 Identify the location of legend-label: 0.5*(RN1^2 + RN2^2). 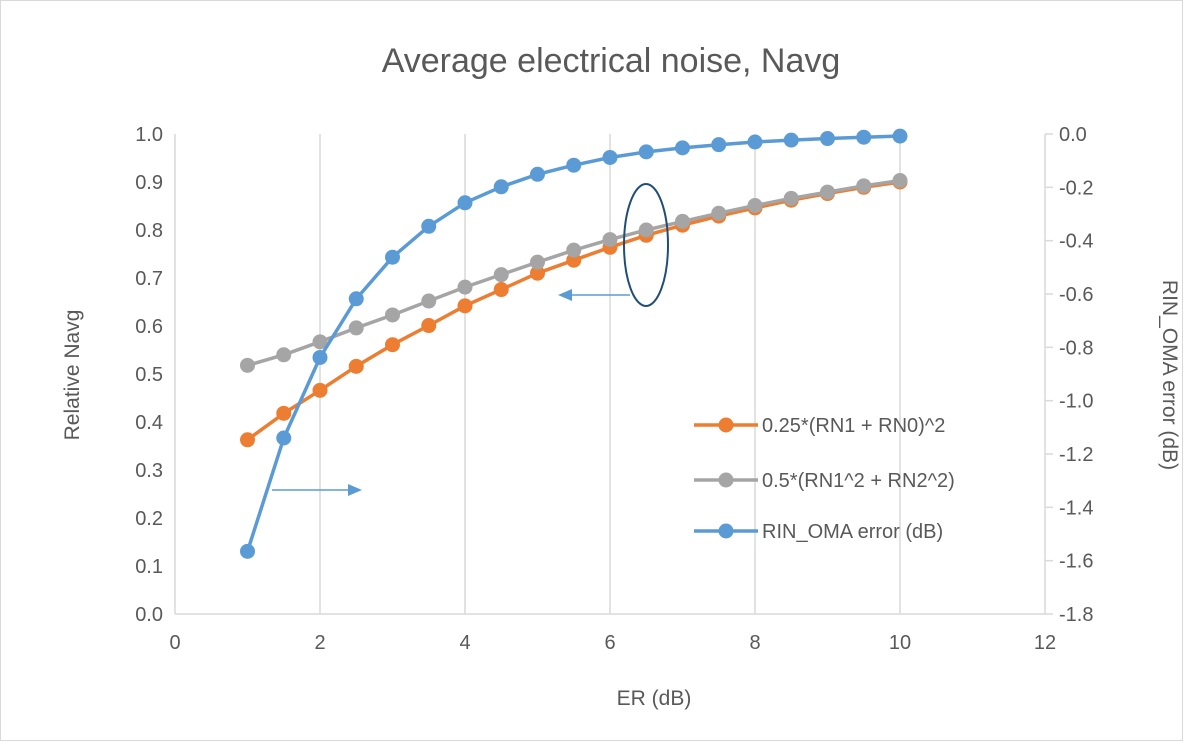
(858, 481).